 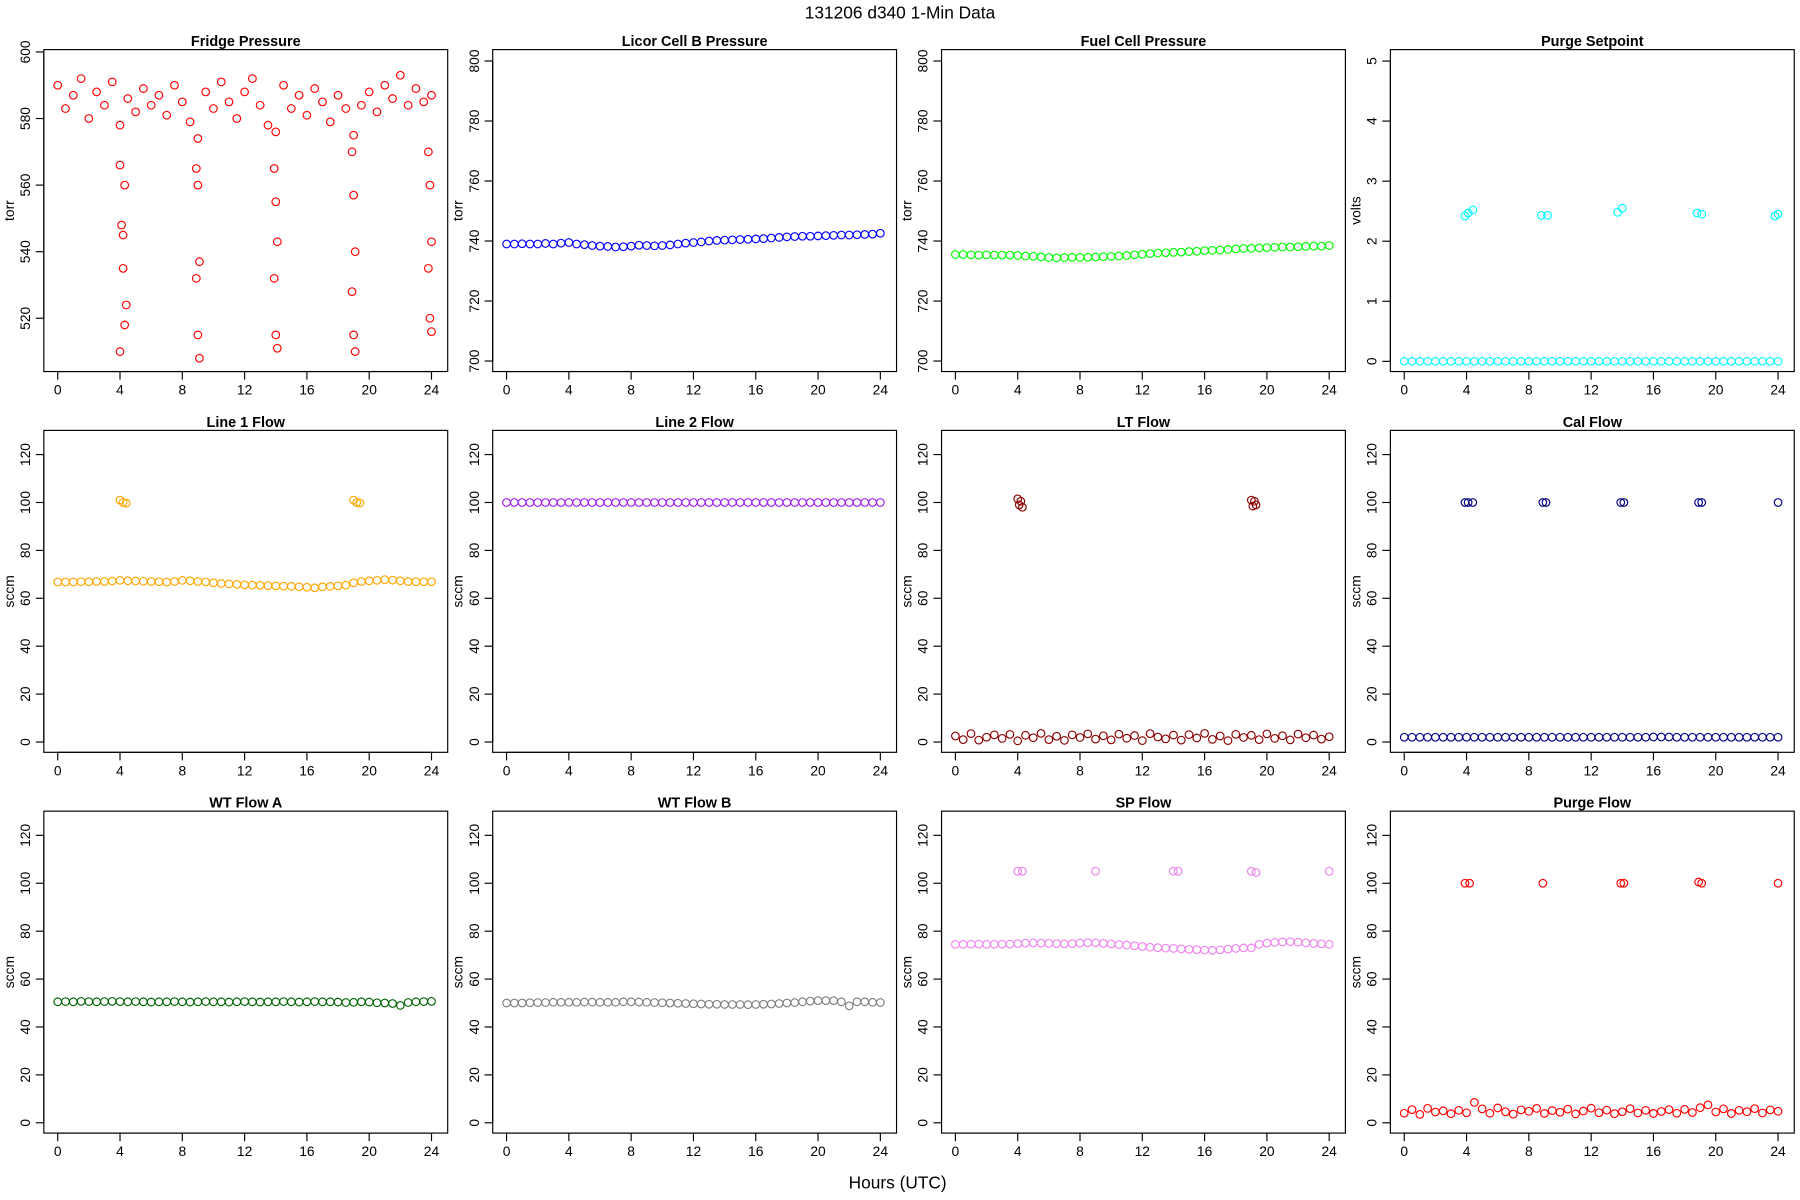 What do you see at coordinates (923, 300) in the screenshot?
I see `y-tick-label: 720` at bounding box center [923, 300].